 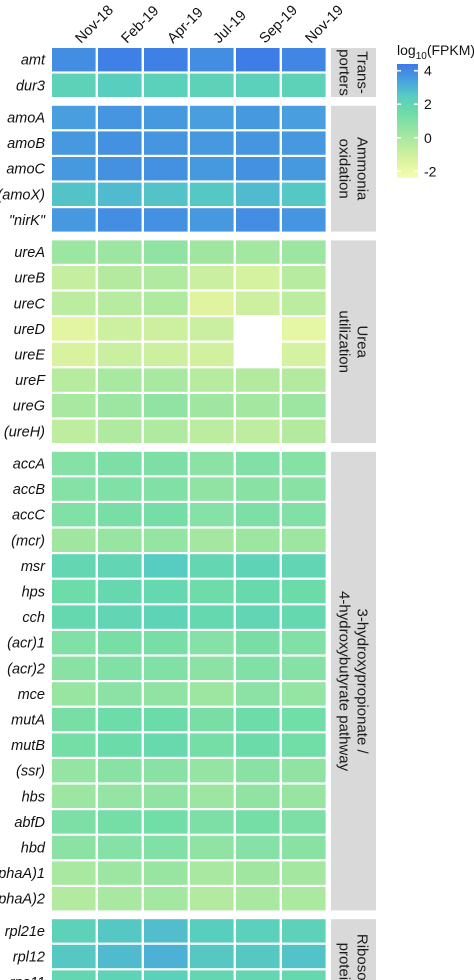 I want to click on row-label-urea: ureA, so click(x=29, y=253).